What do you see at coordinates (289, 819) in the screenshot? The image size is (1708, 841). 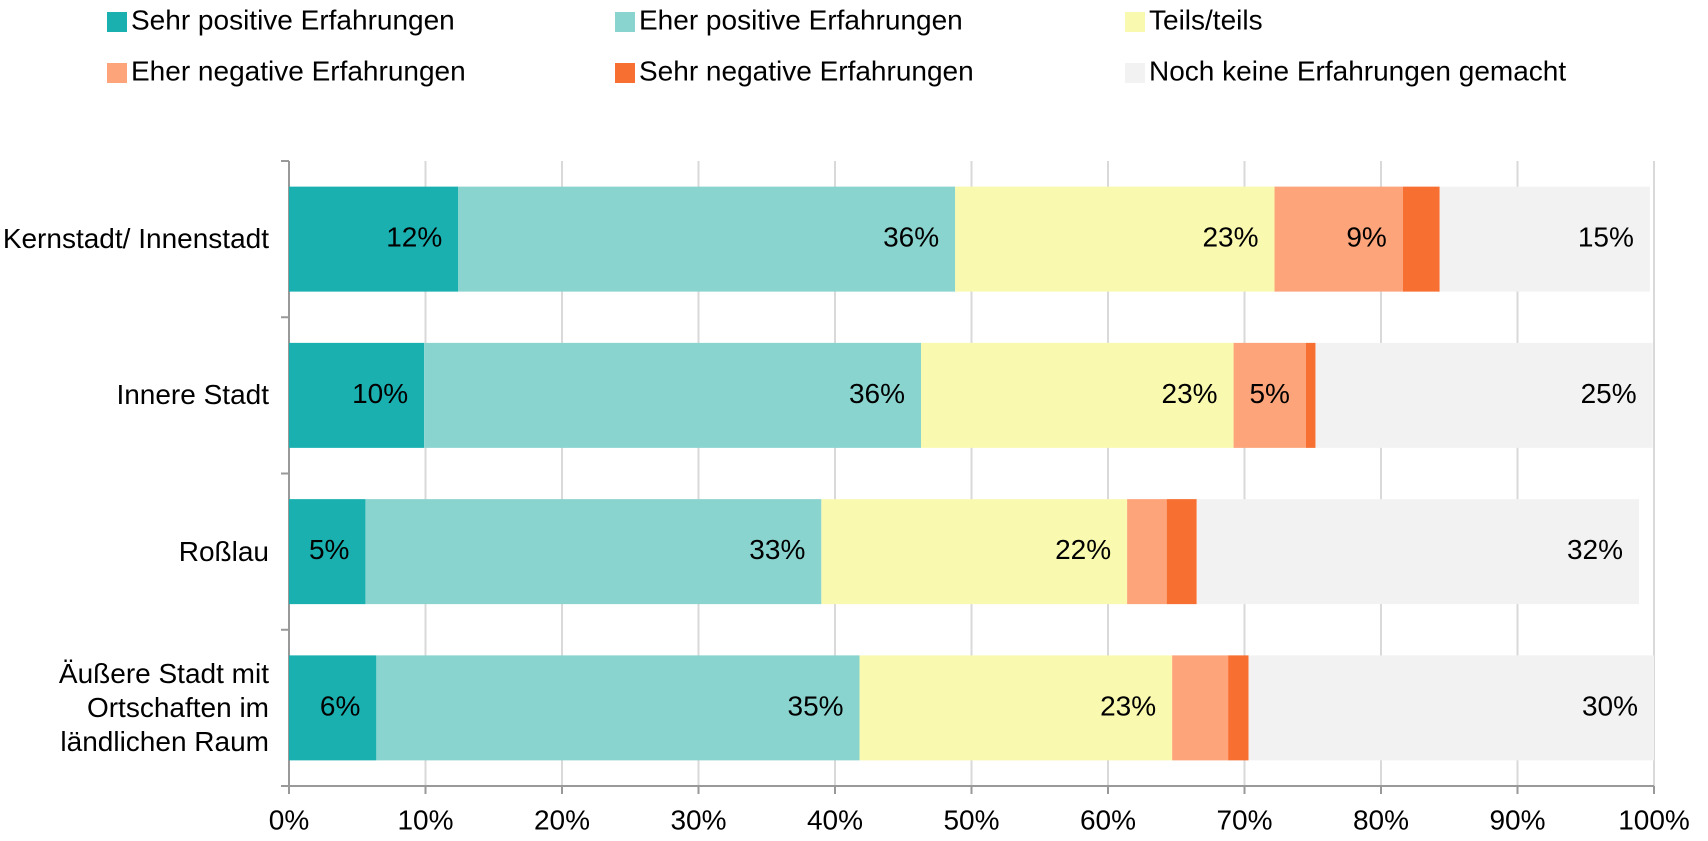 I see `x-tick-label: 0%` at bounding box center [289, 819].